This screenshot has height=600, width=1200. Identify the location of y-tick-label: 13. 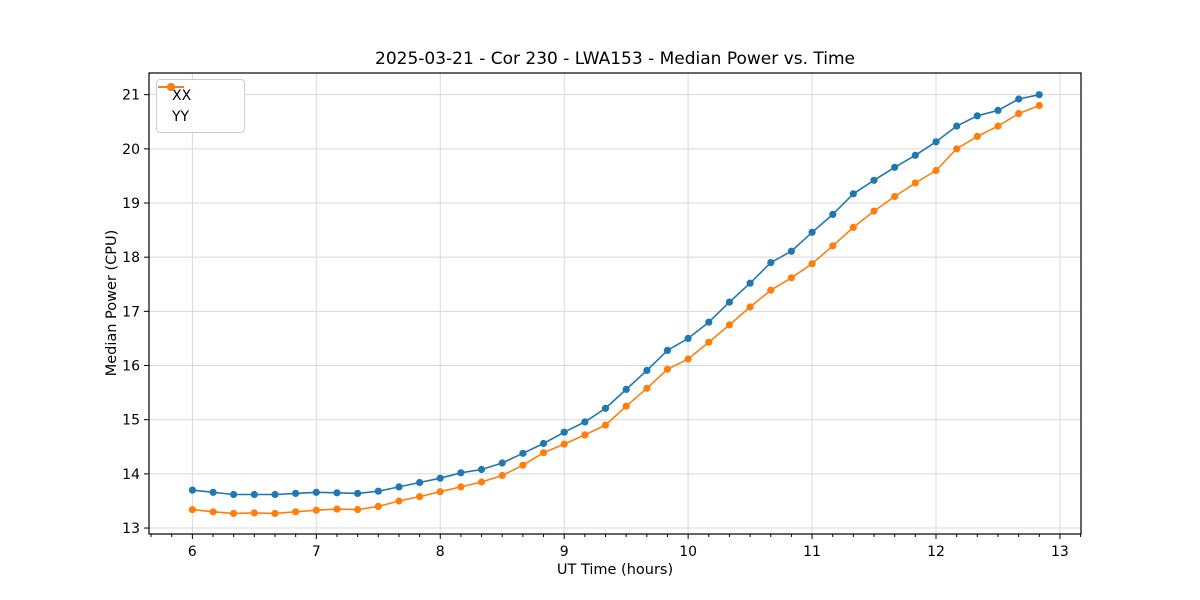
(131, 529).